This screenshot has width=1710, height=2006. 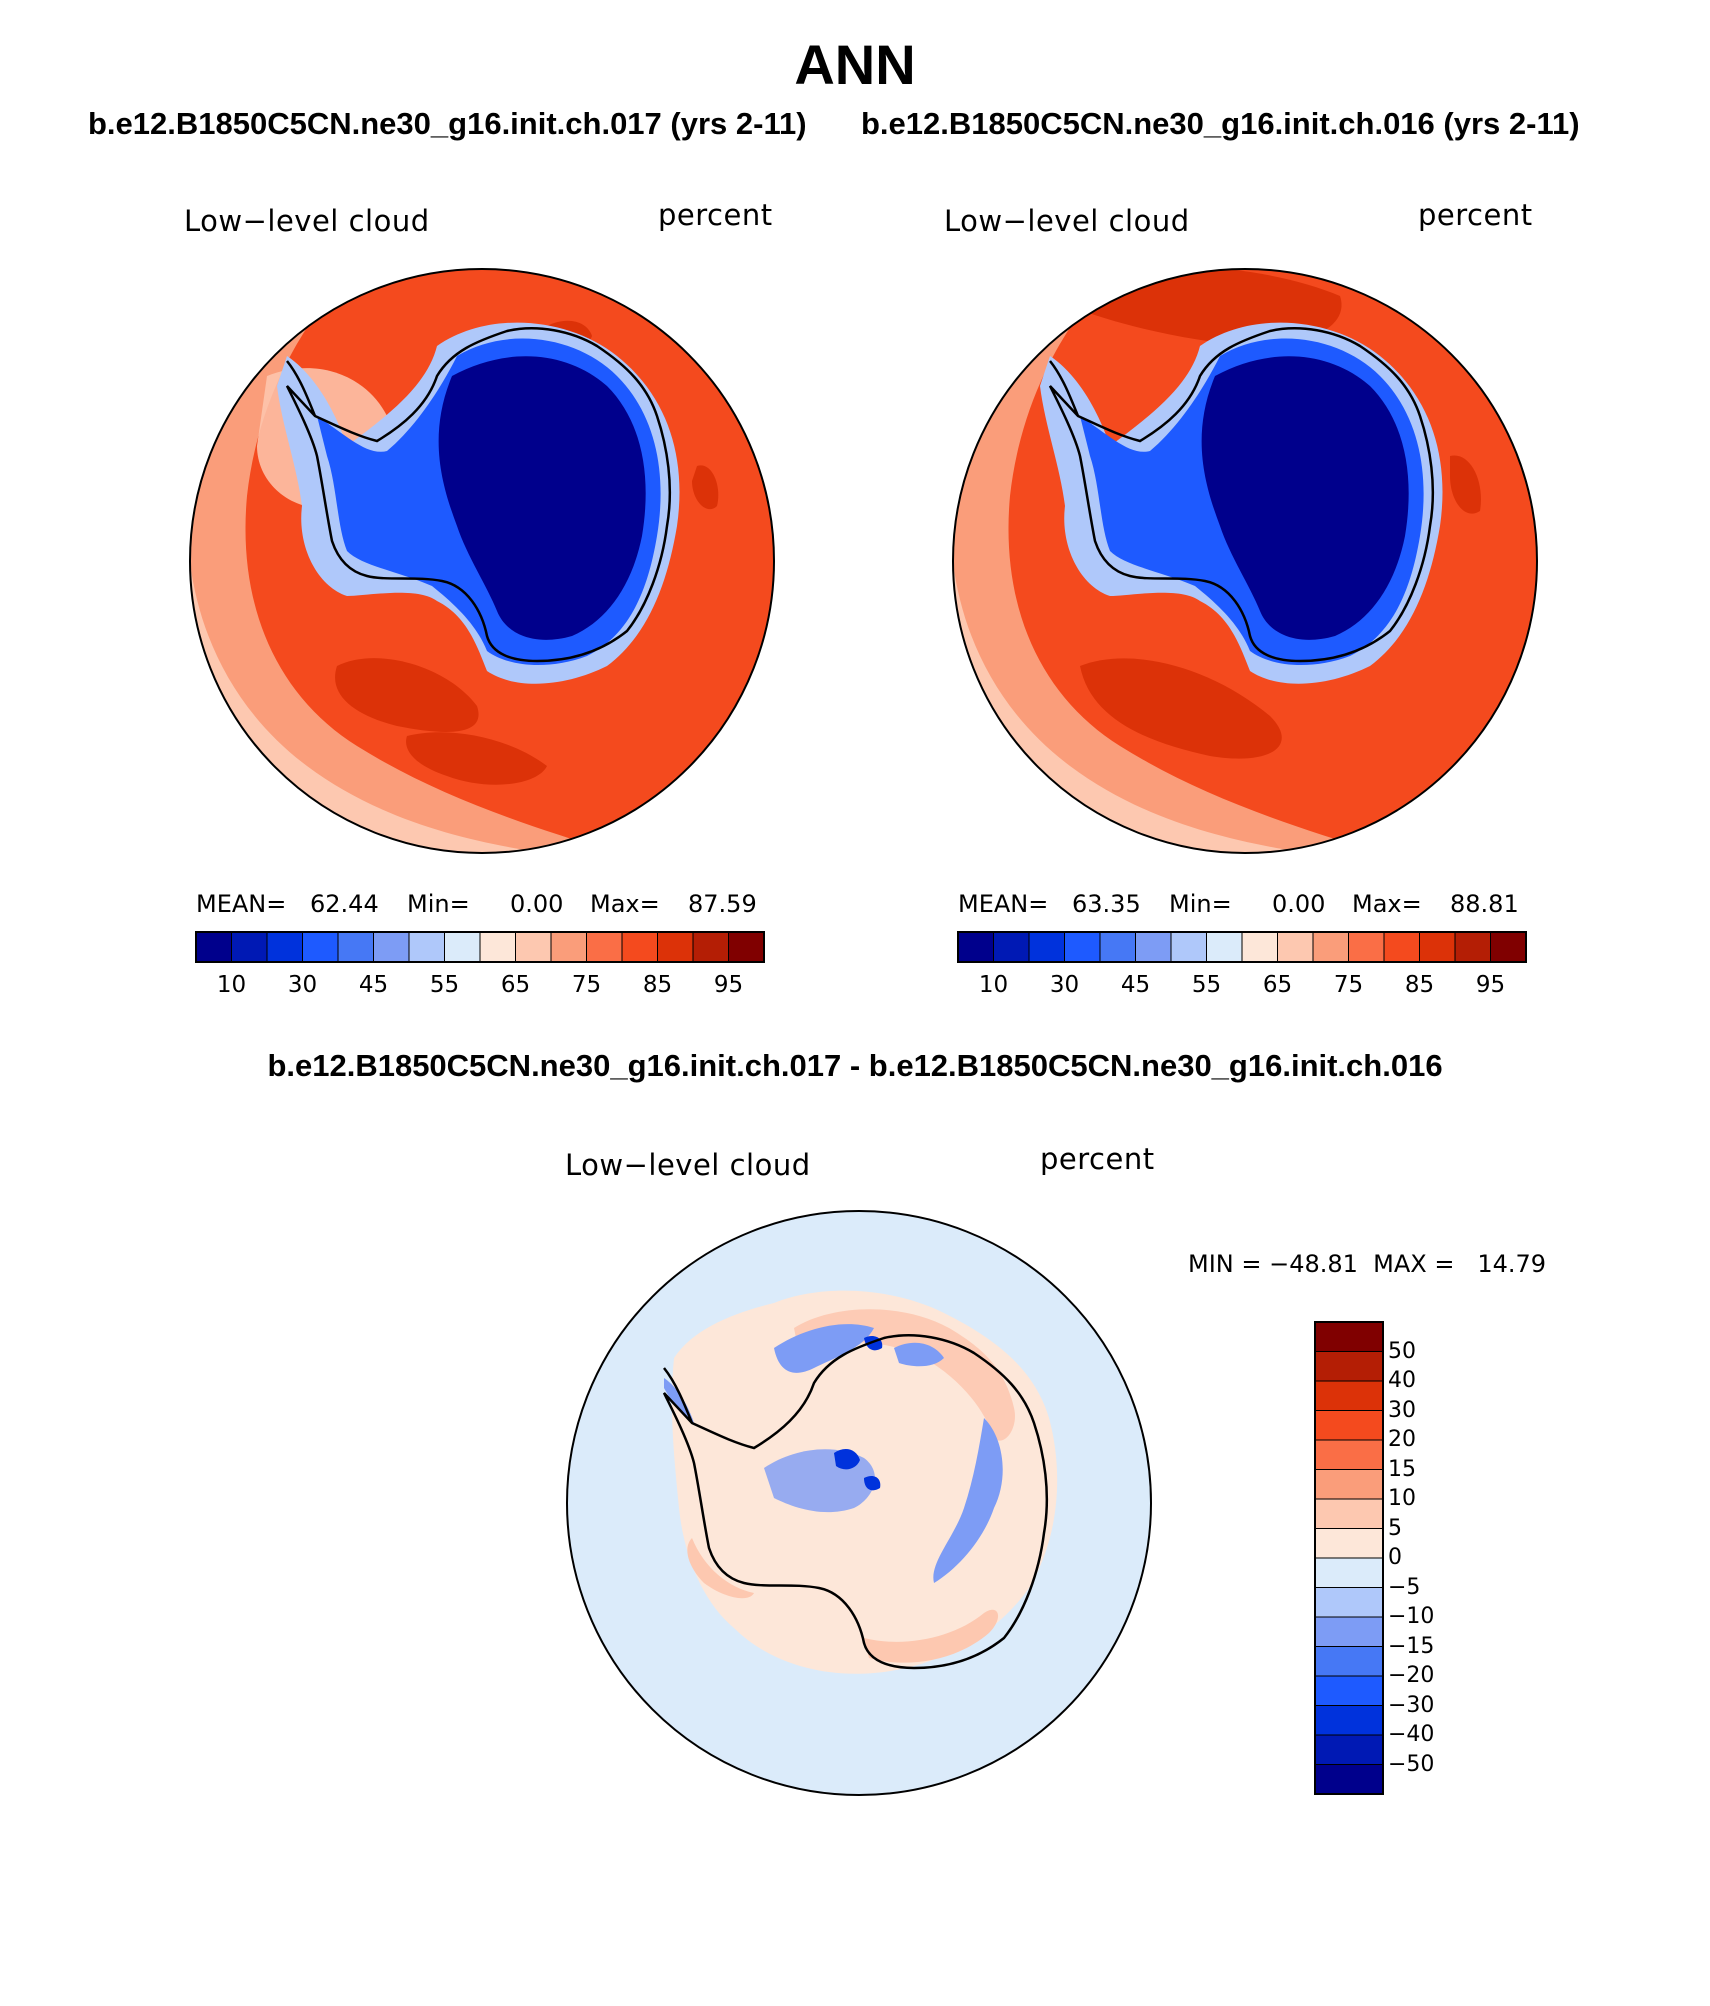 I want to click on colorbar-difference, so click(x=1349, y=1558).